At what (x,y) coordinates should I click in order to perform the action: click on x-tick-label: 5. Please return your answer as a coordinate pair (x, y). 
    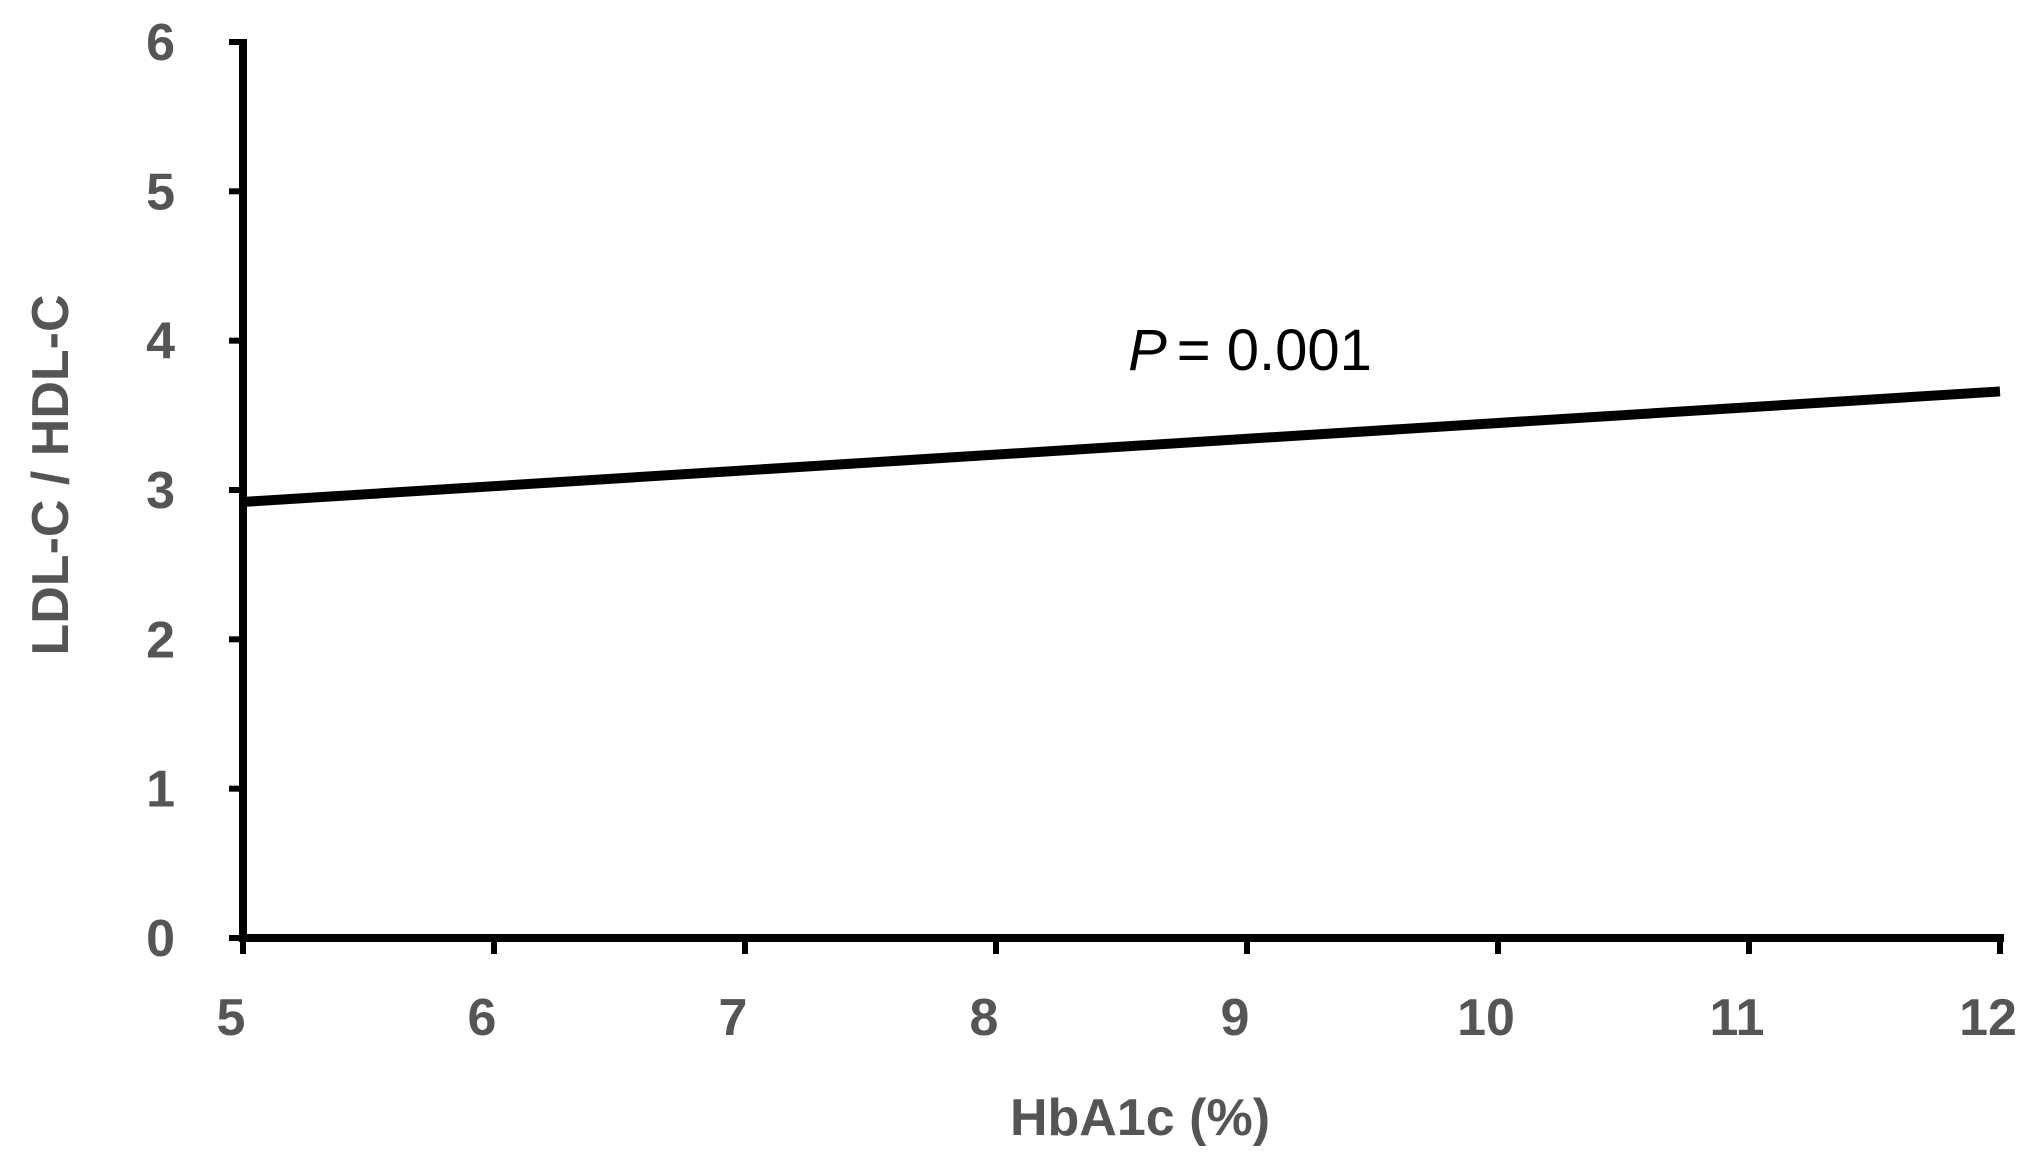
    Looking at the image, I should click on (231, 1018).